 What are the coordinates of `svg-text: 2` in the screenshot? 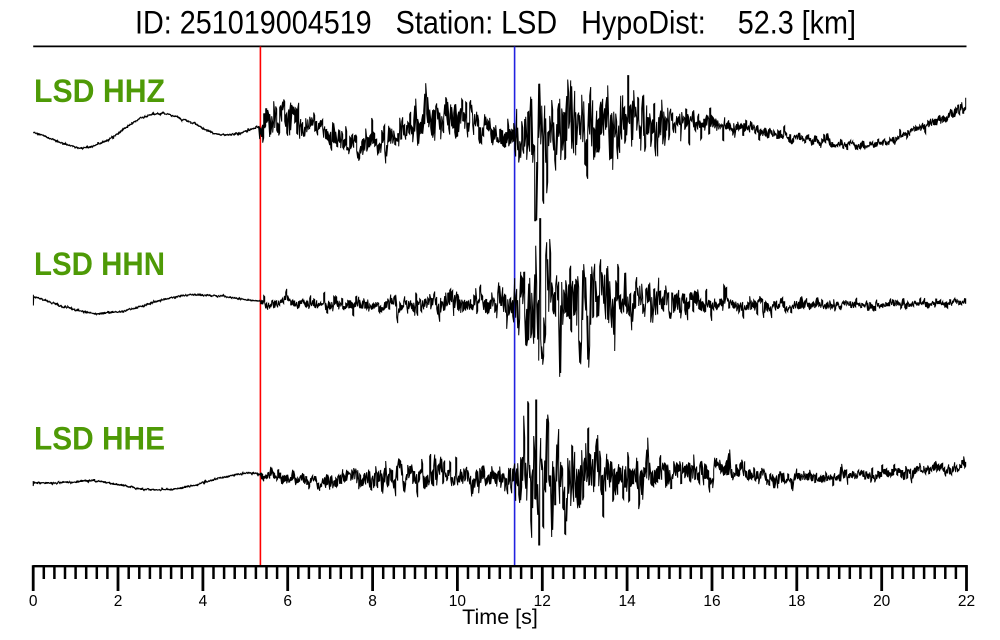 It's located at (118, 601).